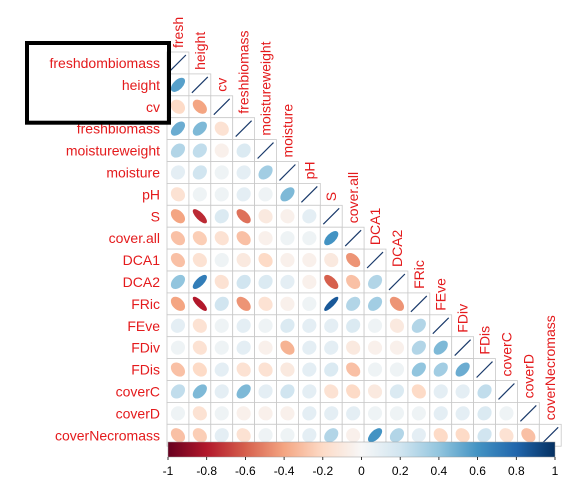 This screenshot has width=571, height=496. What do you see at coordinates (151, 194) in the screenshot?
I see `row-label-6: pH` at bounding box center [151, 194].